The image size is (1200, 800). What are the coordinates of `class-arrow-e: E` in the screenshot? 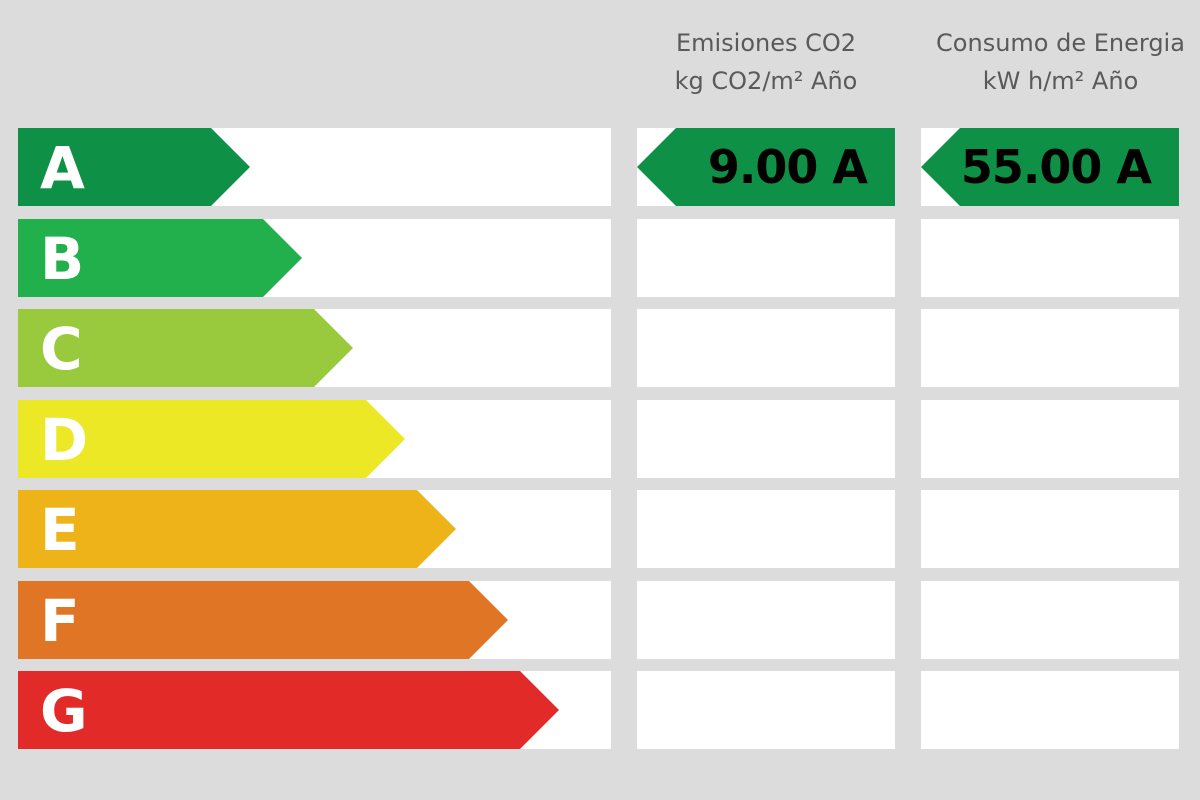 It's located at (237, 529).